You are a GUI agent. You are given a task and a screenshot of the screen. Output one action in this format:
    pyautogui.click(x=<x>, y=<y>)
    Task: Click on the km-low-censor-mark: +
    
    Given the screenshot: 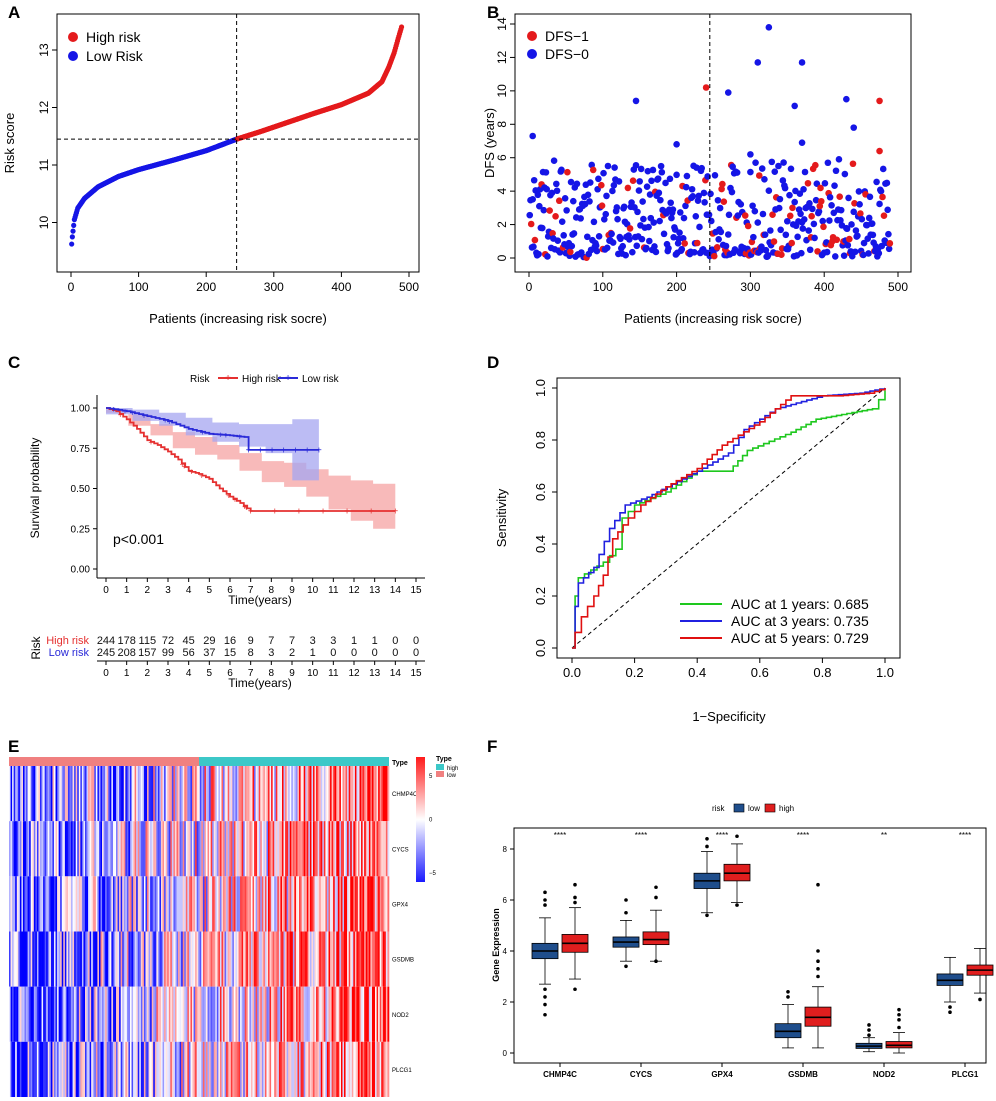 What is the action you would take?
    pyautogui.click(x=307, y=450)
    